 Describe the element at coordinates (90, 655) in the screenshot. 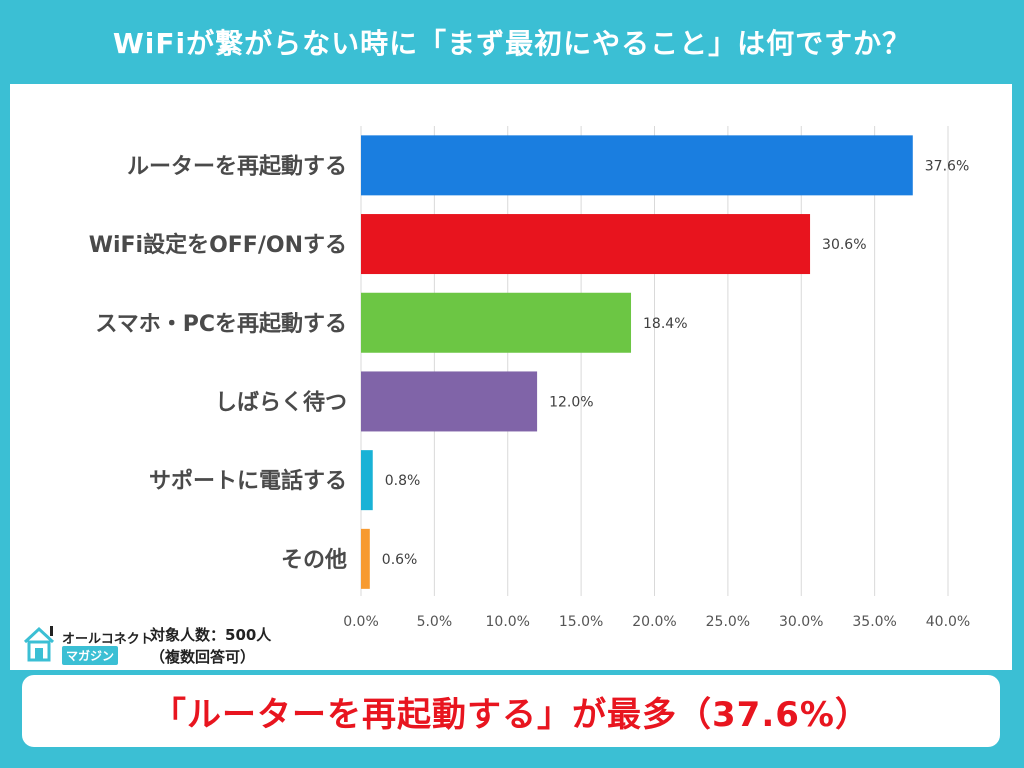

I see `brand-subname: マガジン` at that location.